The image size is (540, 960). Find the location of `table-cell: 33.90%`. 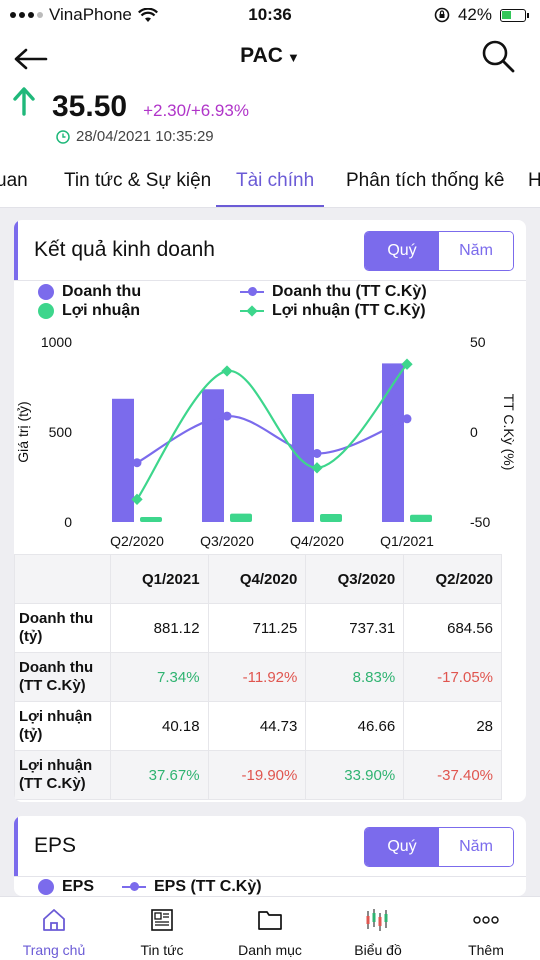

table-cell: 33.90% is located at coordinates (355, 775).